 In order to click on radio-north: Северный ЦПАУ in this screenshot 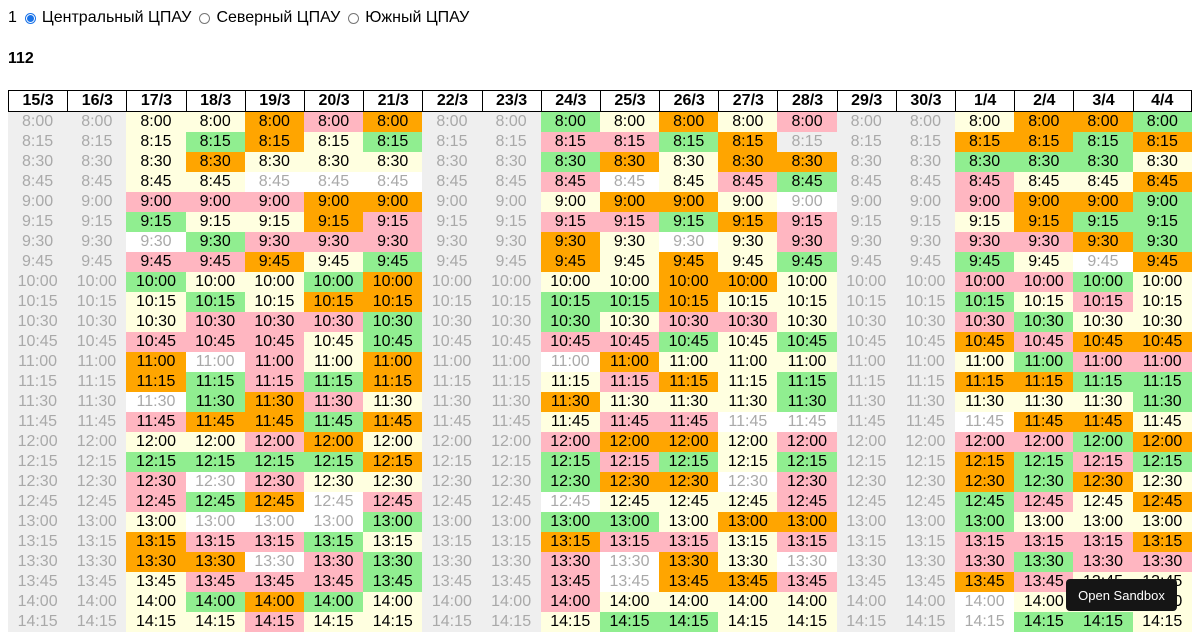, I will do `click(269, 18)`.